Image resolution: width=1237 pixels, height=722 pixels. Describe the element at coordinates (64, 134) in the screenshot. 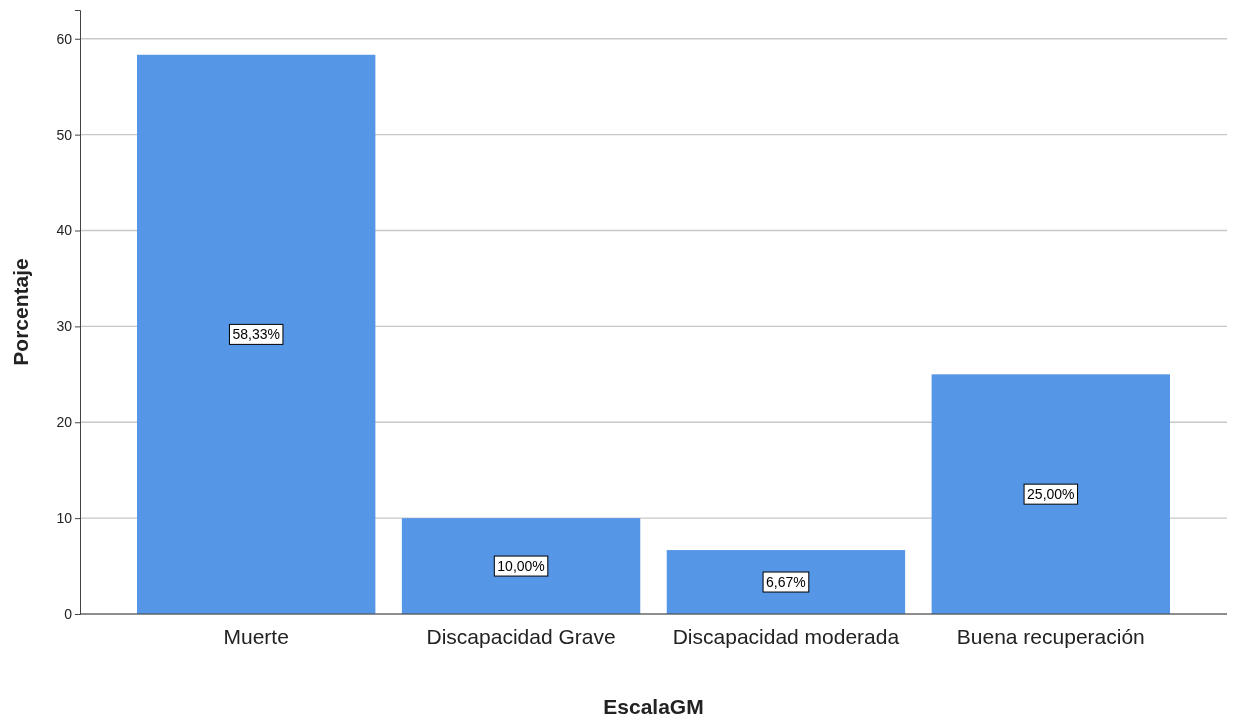

I see `y-tick-label: 50` at that location.